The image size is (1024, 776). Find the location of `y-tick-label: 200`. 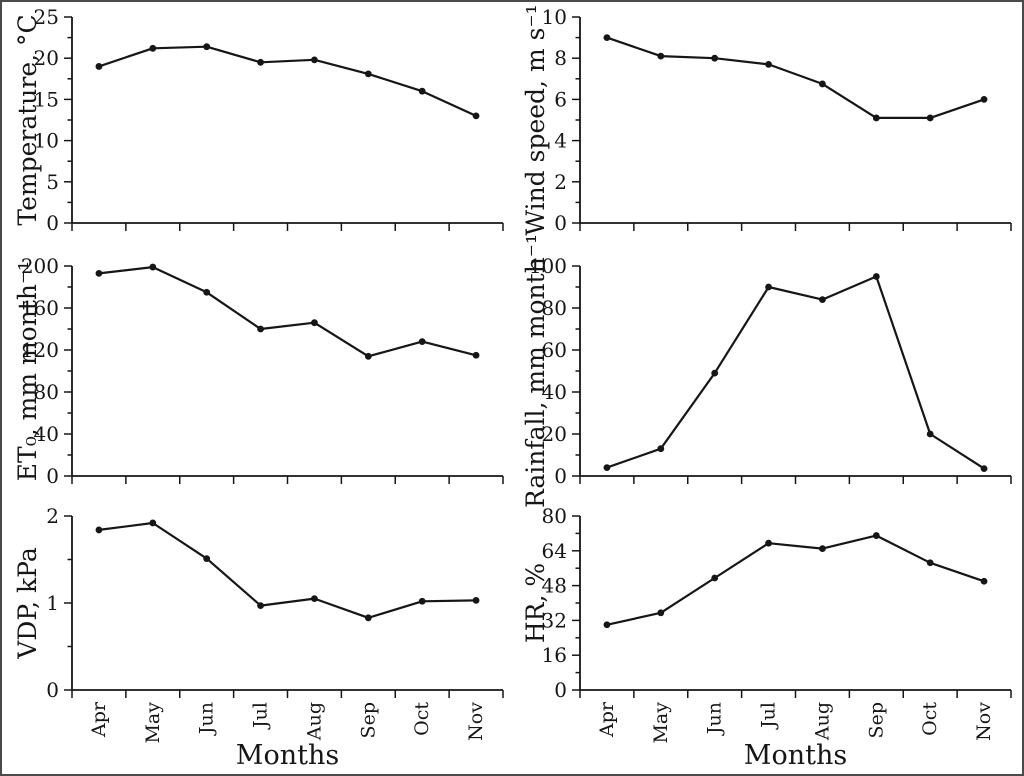

y-tick-label: 200 is located at coordinates (40, 266).